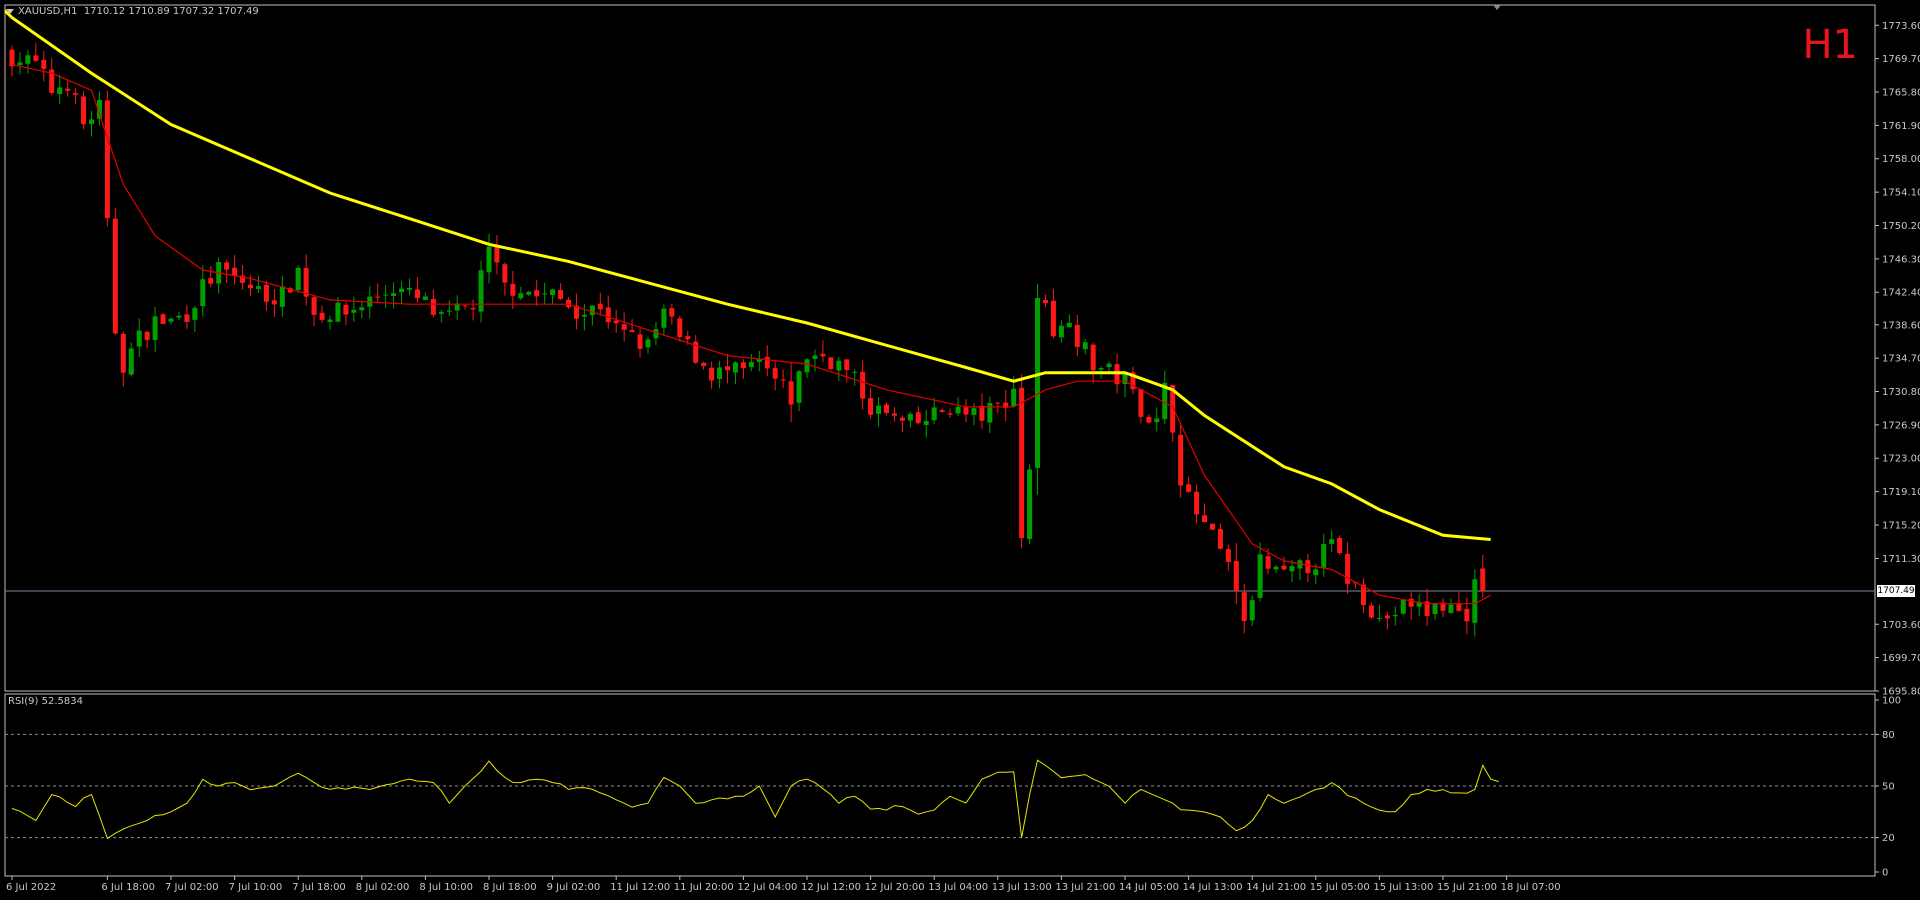 The height and width of the screenshot is (900, 1920). I want to click on time-tick-label: 13 Jul 21:00, so click(1085, 887).